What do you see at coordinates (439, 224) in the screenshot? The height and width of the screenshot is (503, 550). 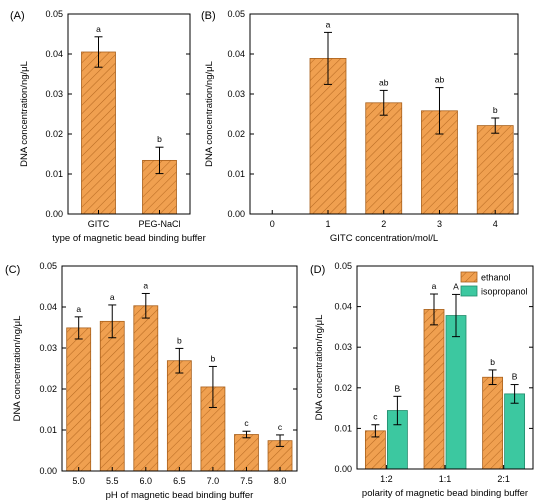 I see `x-tick-label: 3` at bounding box center [439, 224].